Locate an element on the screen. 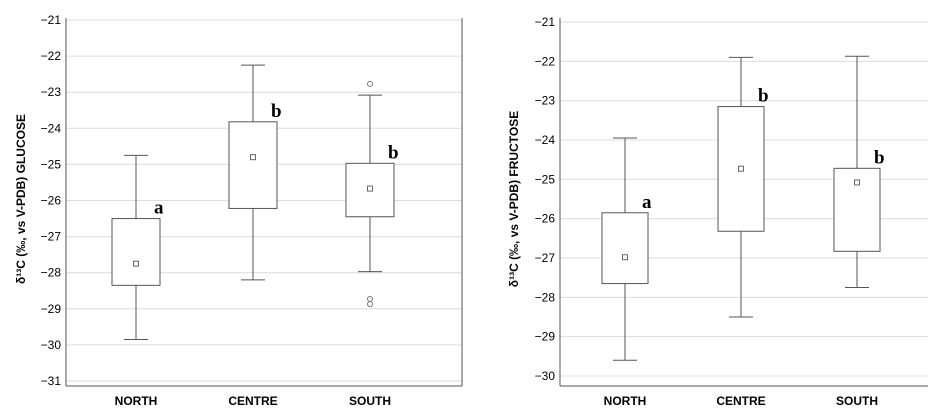  y-axis-label: δ¹³C (‰, vs V-PDB) FRUCTOSE is located at coordinates (514, 199).